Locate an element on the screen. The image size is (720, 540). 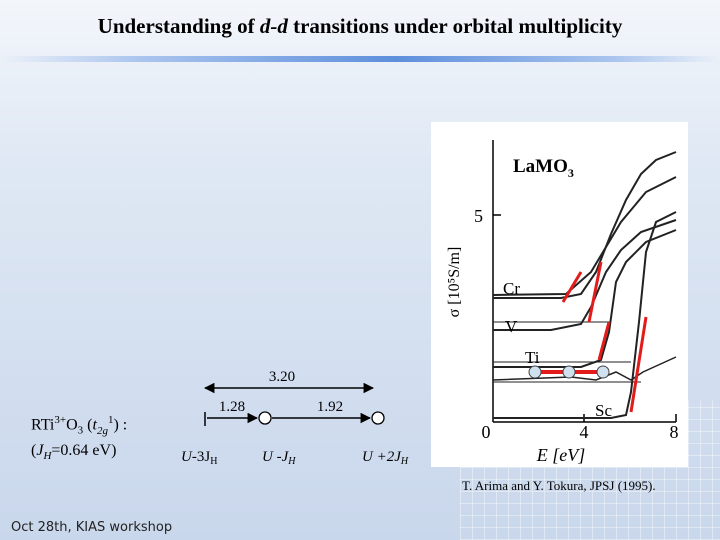
curve-ti-b is located at coordinates (584, 368).